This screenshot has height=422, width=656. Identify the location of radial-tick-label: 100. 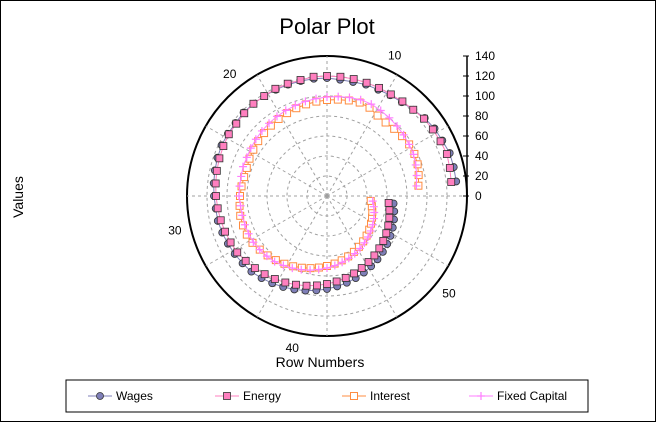
(485, 96).